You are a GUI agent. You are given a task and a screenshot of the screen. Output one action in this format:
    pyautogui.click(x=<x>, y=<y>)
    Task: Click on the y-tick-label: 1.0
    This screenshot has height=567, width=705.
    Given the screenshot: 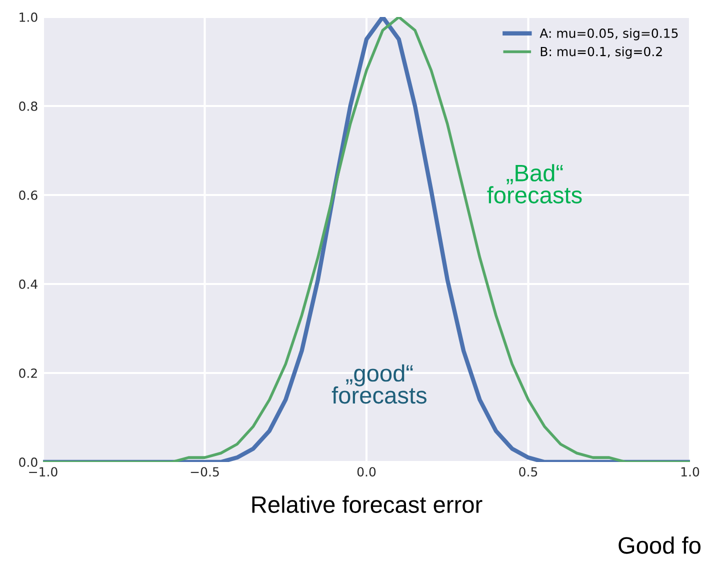 What is the action you would take?
    pyautogui.click(x=29, y=17)
    